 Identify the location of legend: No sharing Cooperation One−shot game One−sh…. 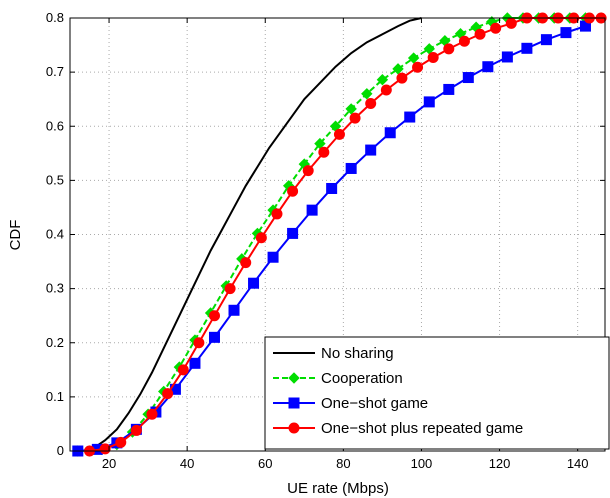
(437, 393).